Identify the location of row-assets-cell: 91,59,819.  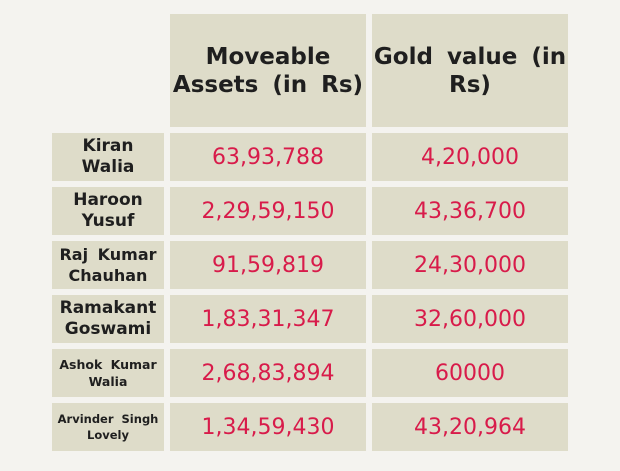
(268, 265).